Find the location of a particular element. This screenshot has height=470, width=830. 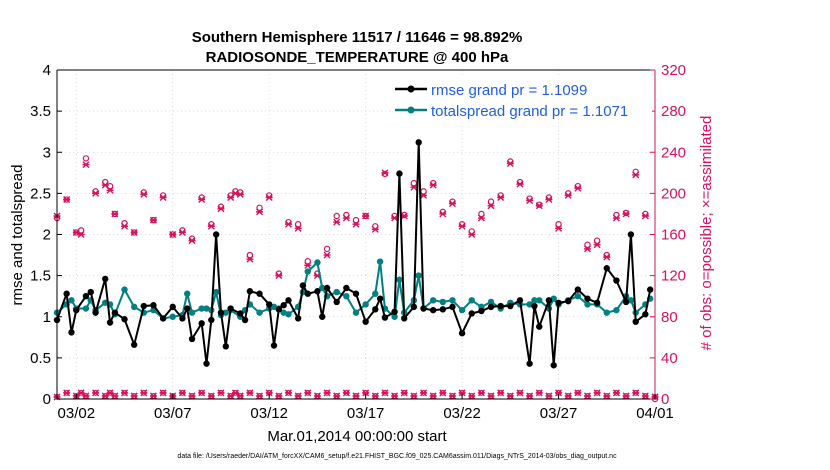

y-tick-label: 2 is located at coordinates (47, 235).